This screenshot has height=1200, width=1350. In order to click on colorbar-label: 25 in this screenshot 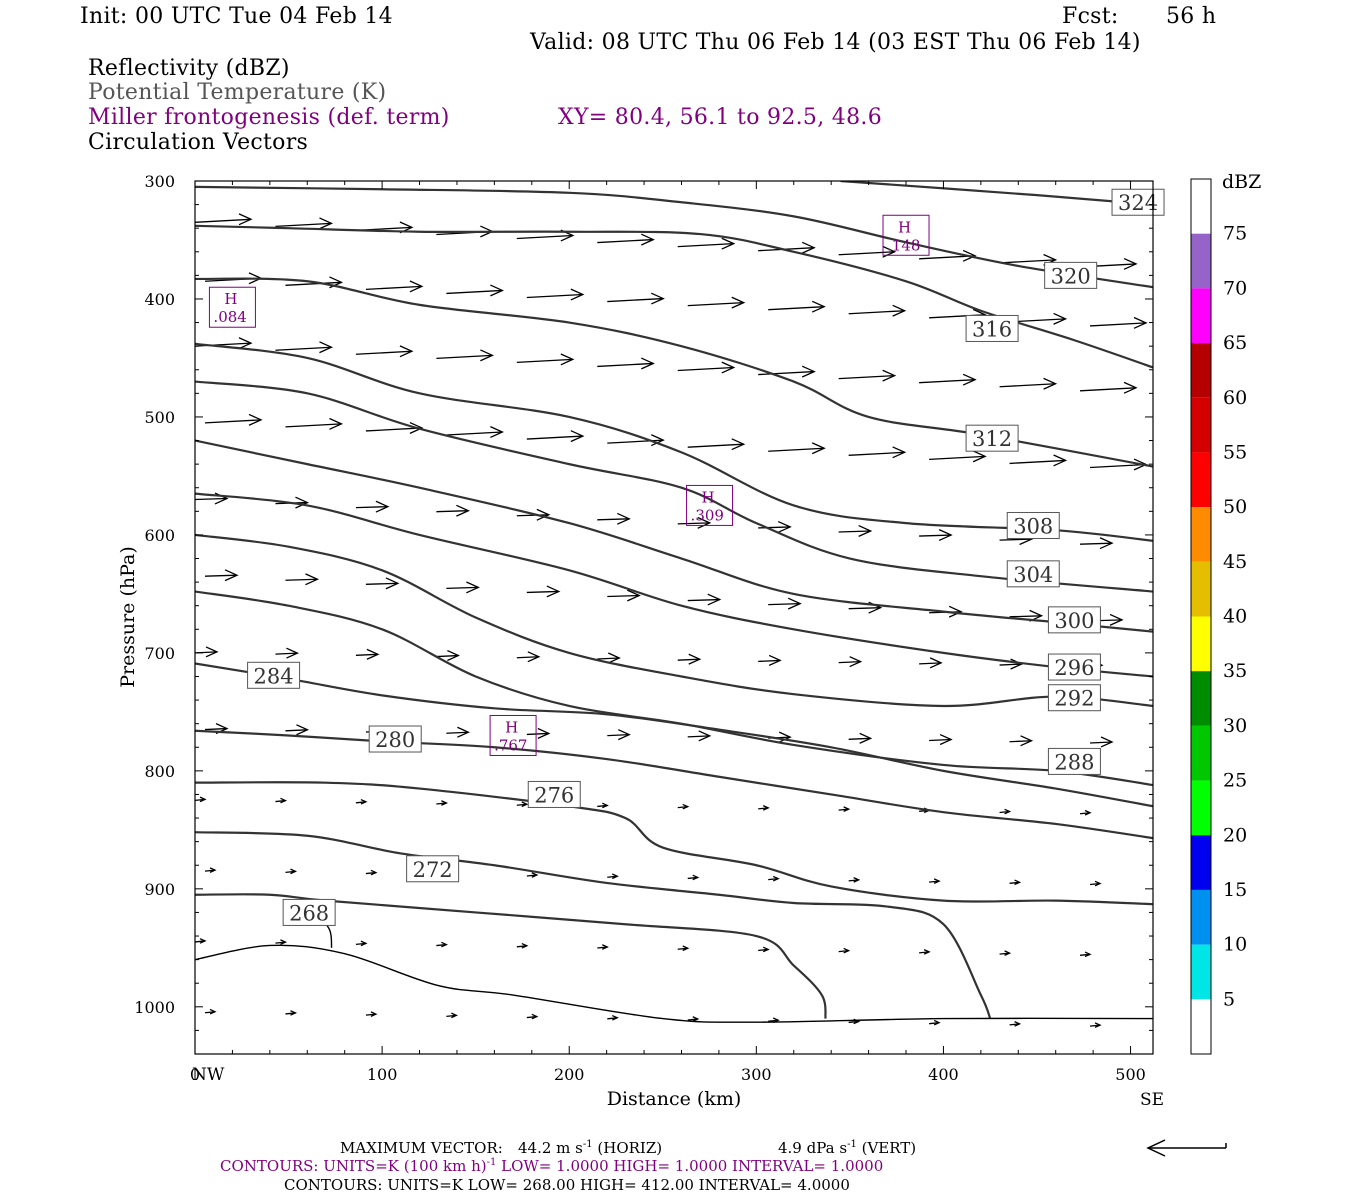, I will do `click(1235, 781)`.